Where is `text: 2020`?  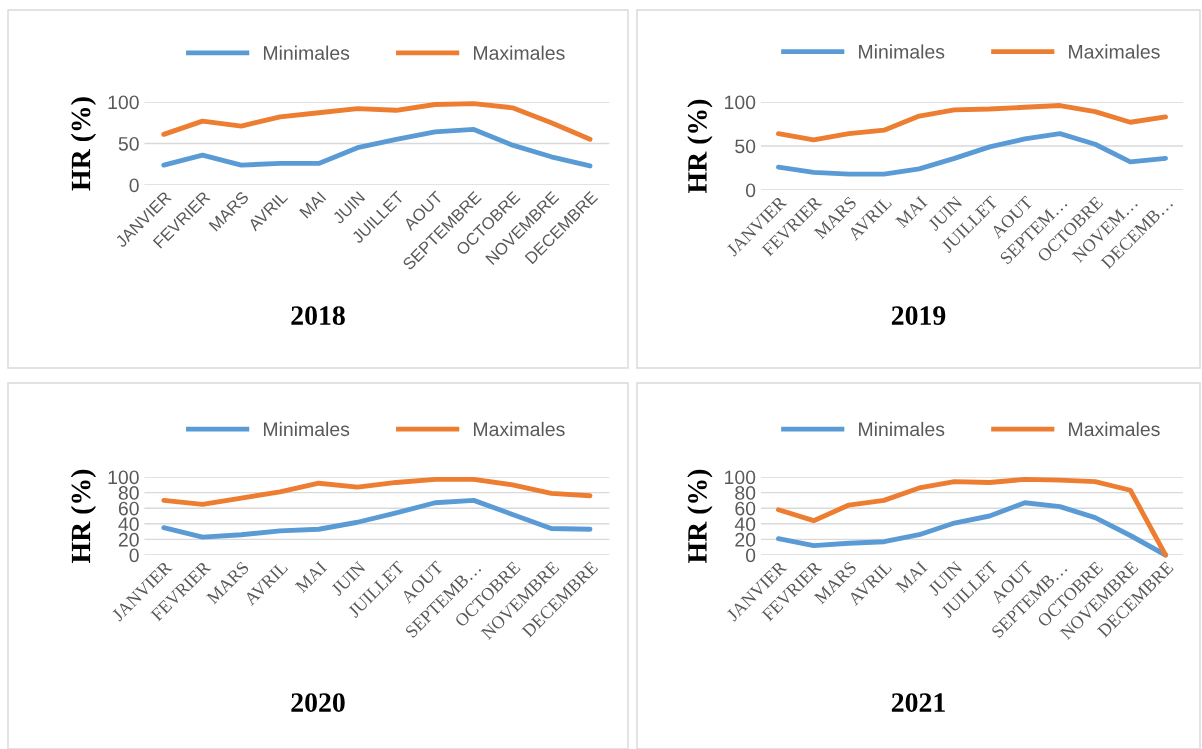
text: 2020 is located at coordinates (318, 702).